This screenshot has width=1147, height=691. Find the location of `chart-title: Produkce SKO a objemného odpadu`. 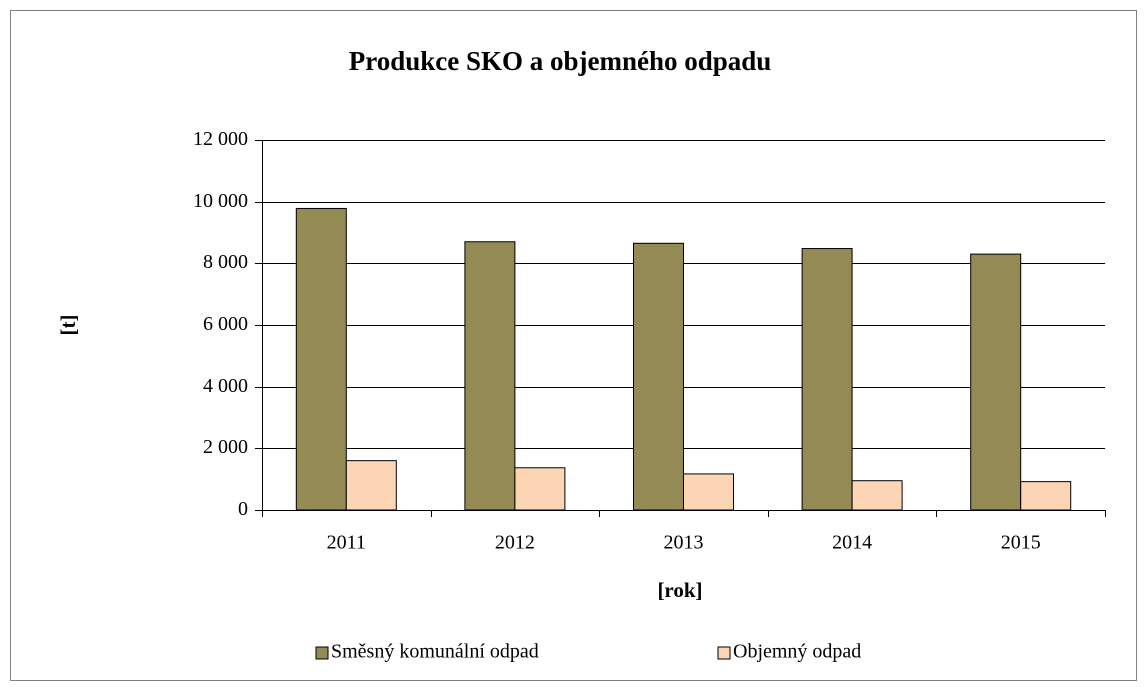

chart-title: Produkce SKO a objemného odpadu is located at coordinates (560, 61).